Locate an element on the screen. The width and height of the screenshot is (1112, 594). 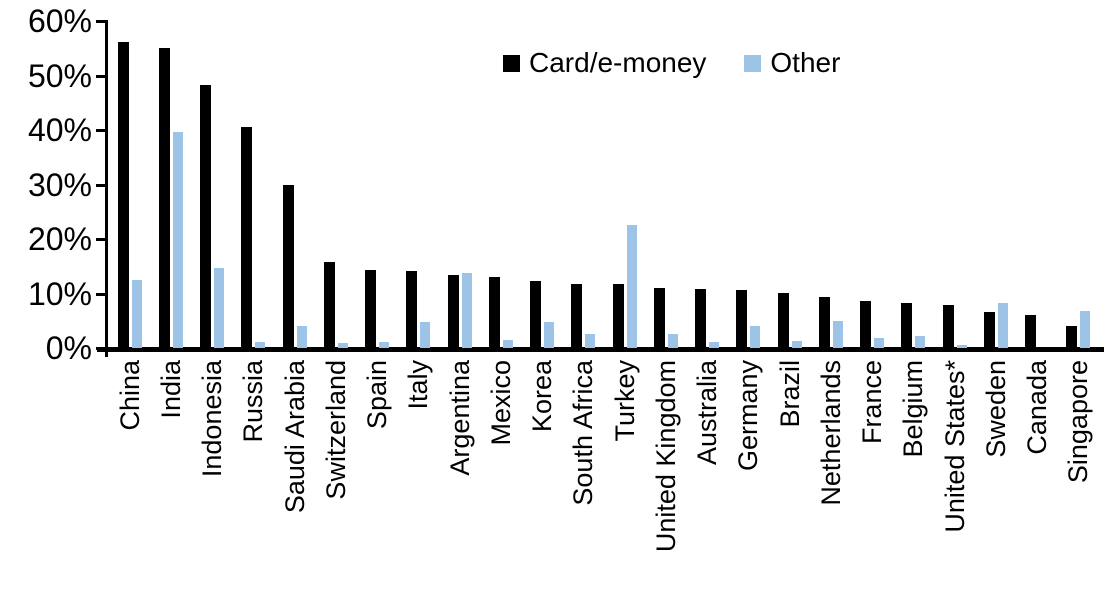
bar-other-switzerland is located at coordinates (342, 345).